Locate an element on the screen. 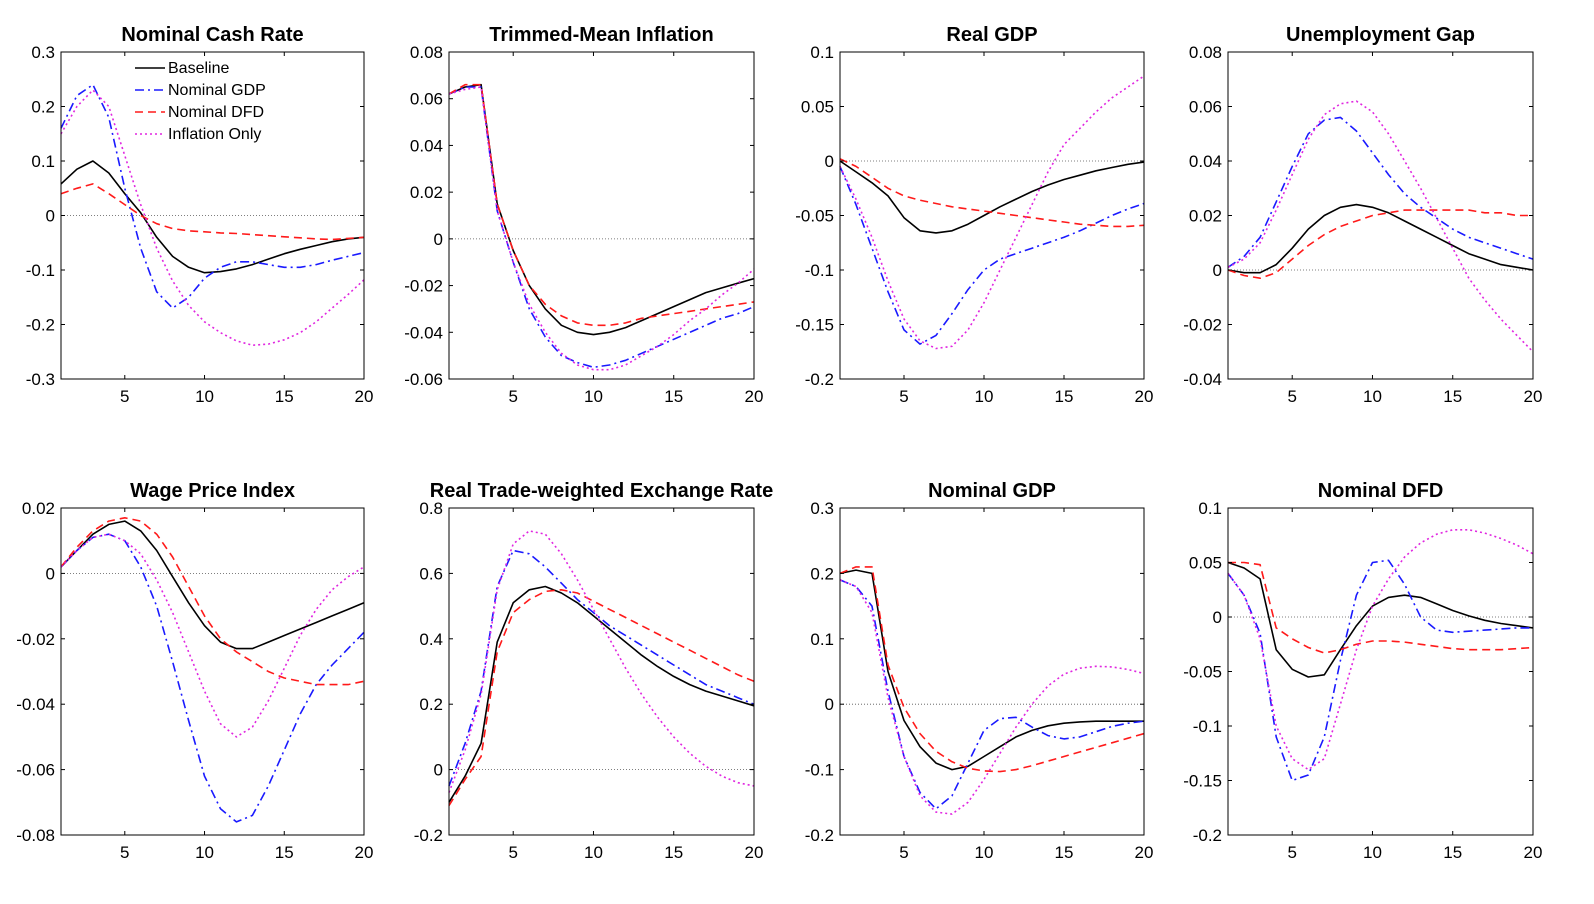 The height and width of the screenshot is (904, 1594). panel-title: Real GDP is located at coordinates (991, 35).